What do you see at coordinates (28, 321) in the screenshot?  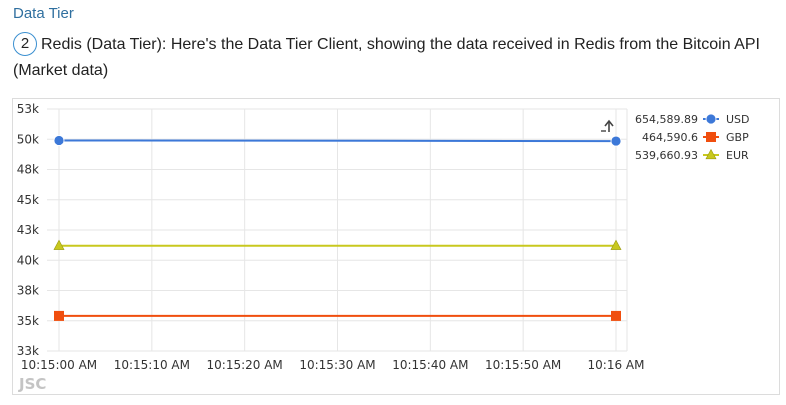 I see `y-tick-label: 35k` at bounding box center [28, 321].